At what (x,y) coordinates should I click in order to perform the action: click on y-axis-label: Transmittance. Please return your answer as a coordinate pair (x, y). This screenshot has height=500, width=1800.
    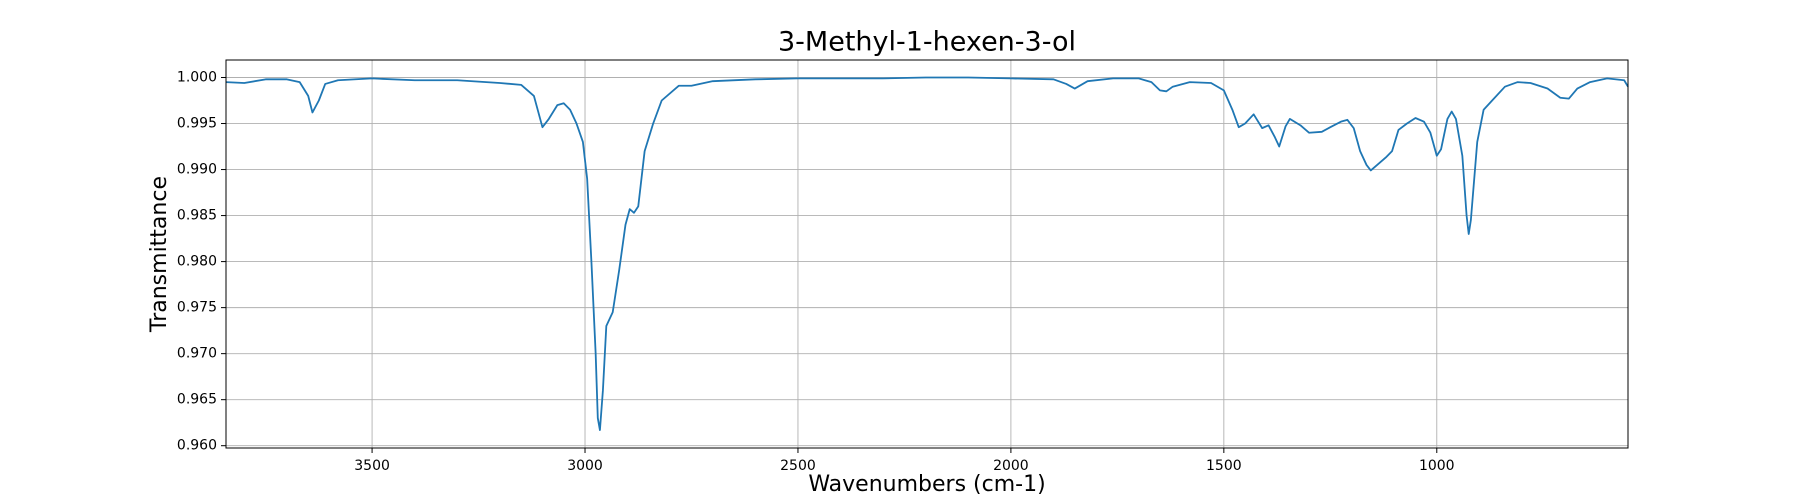
    Looking at the image, I should click on (159, 254).